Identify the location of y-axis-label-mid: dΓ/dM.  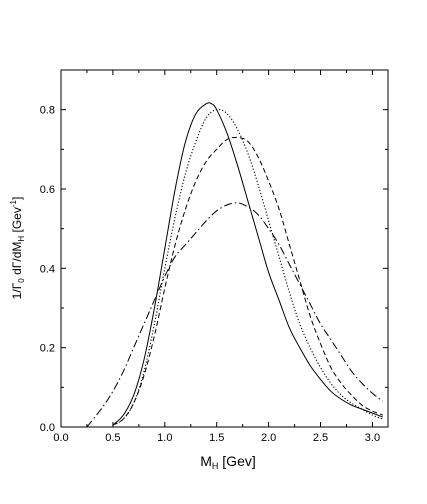
(17, 260).